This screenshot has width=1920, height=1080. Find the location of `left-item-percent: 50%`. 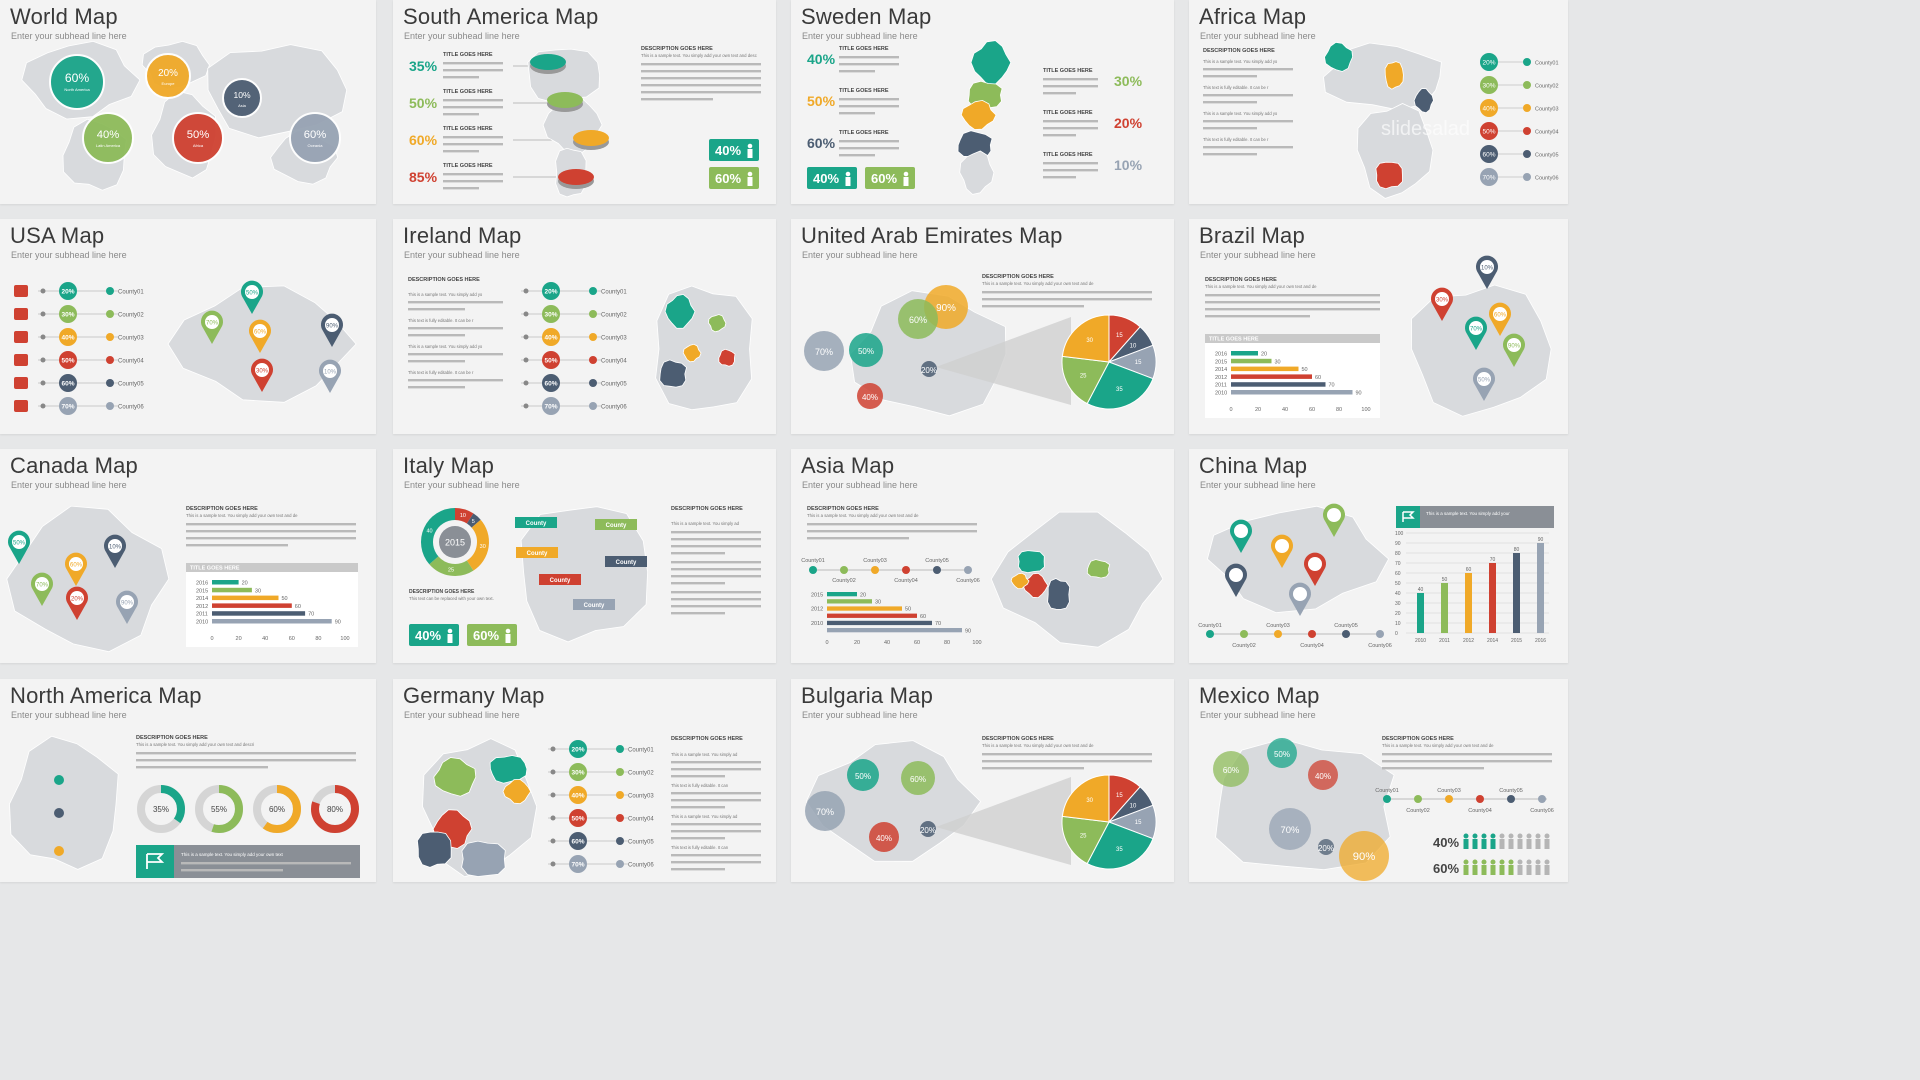

left-item-percent: 50% is located at coordinates (821, 101).